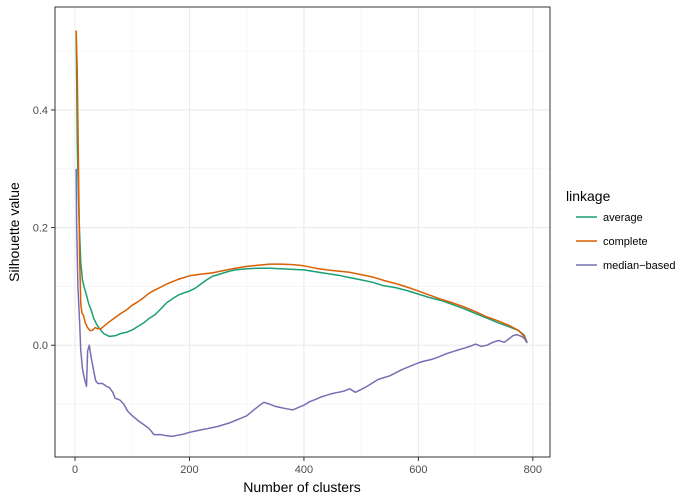 The image size is (700, 500). I want to click on y-axis-title: Silhouette value, so click(14, 232).